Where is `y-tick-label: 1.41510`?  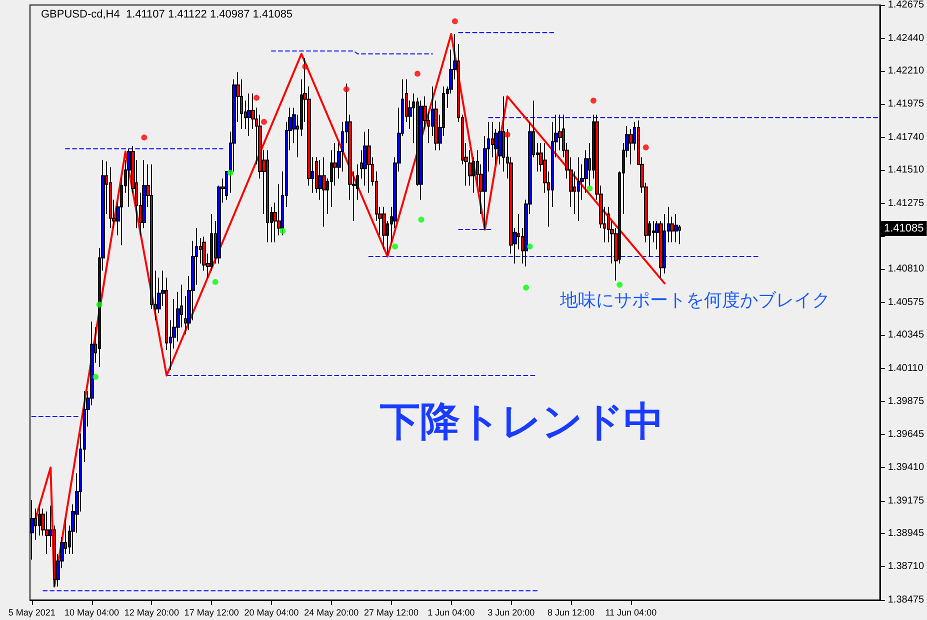 y-tick-label: 1.41510 is located at coordinates (906, 170).